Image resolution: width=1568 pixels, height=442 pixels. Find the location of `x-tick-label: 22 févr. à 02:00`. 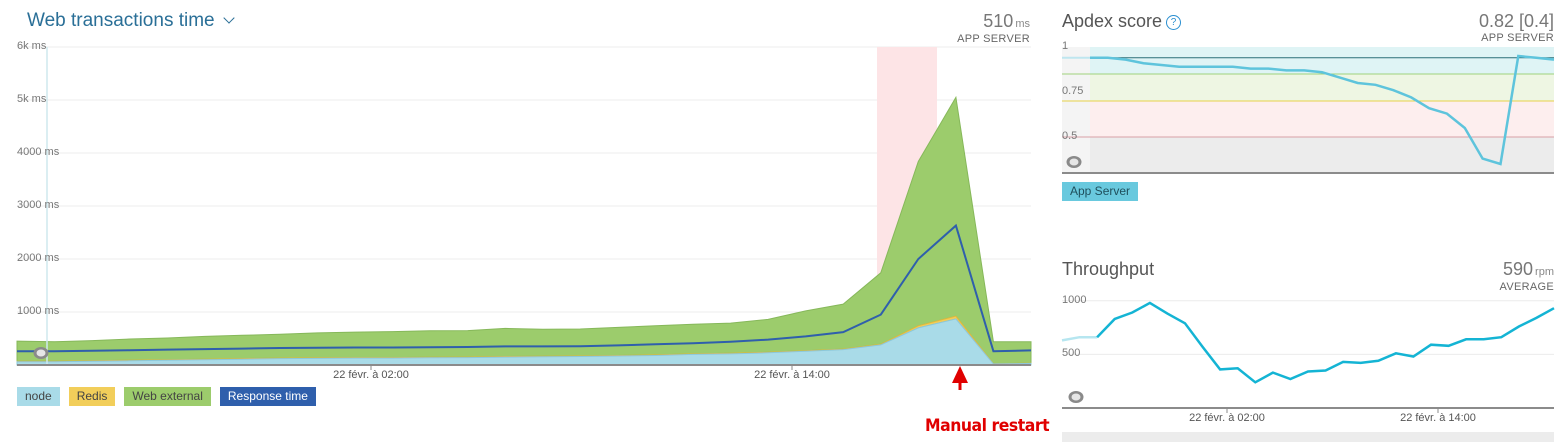

x-tick-label: 22 févr. à 02:00 is located at coordinates (371, 375).